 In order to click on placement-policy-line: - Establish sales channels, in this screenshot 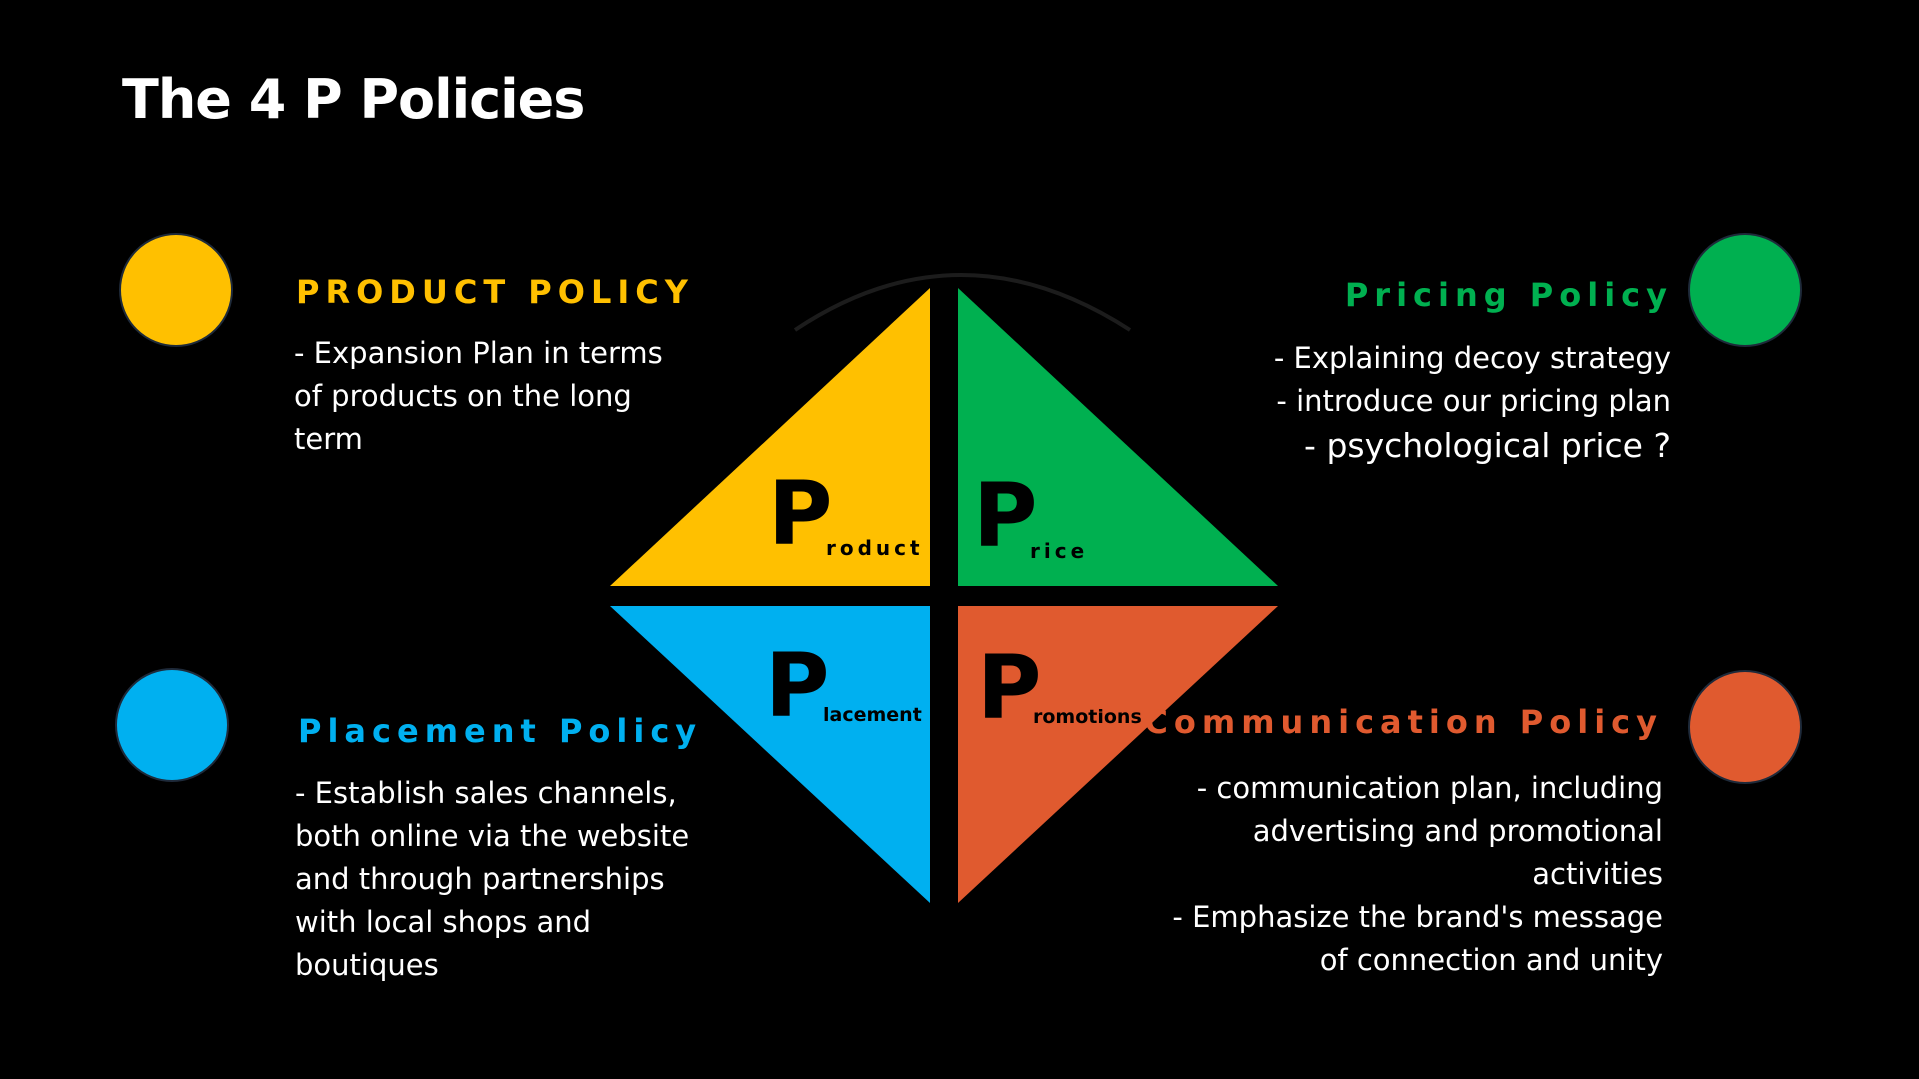, I will do `click(486, 793)`.